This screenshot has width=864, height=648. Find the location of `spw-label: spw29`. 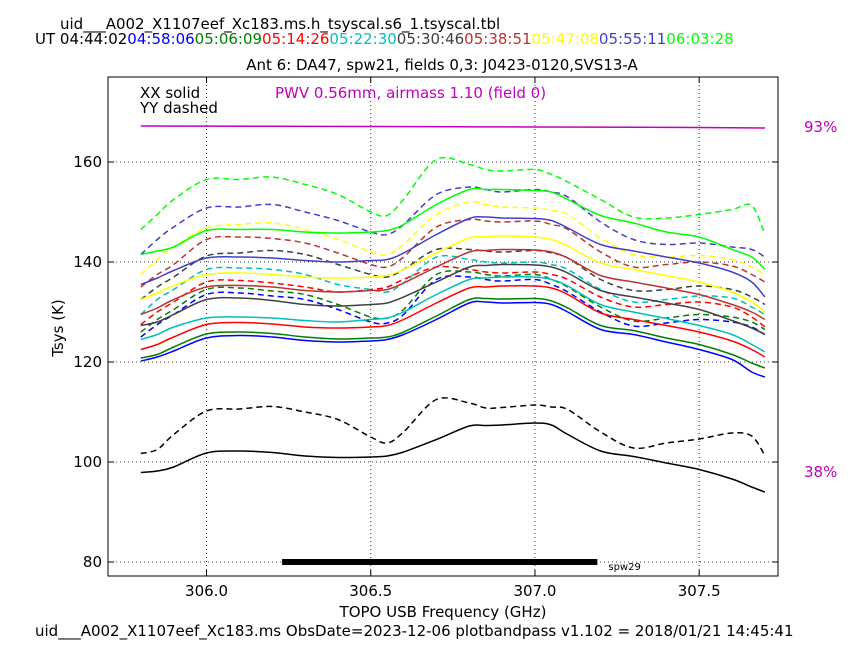

spw-label: spw29 is located at coordinates (624, 567).